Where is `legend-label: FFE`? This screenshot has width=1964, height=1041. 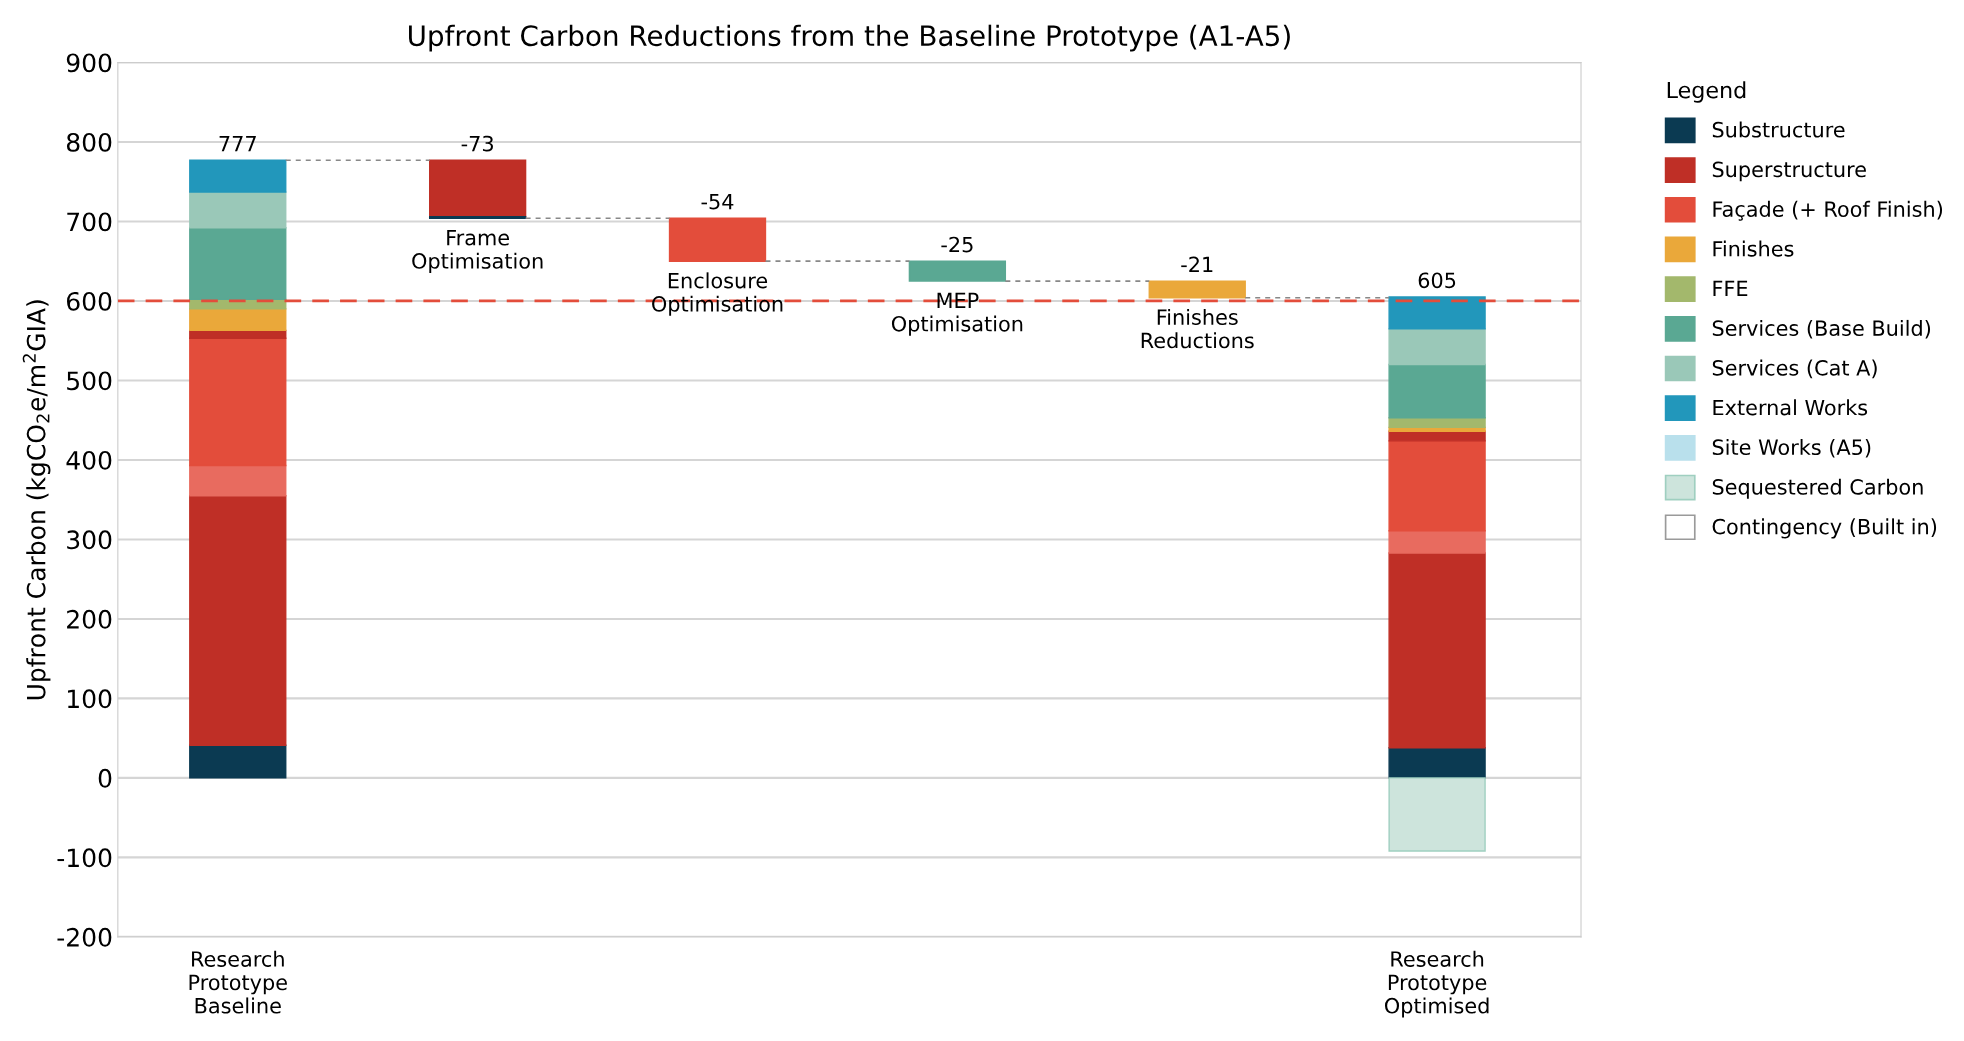
legend-label: FFE is located at coordinates (1730, 288).